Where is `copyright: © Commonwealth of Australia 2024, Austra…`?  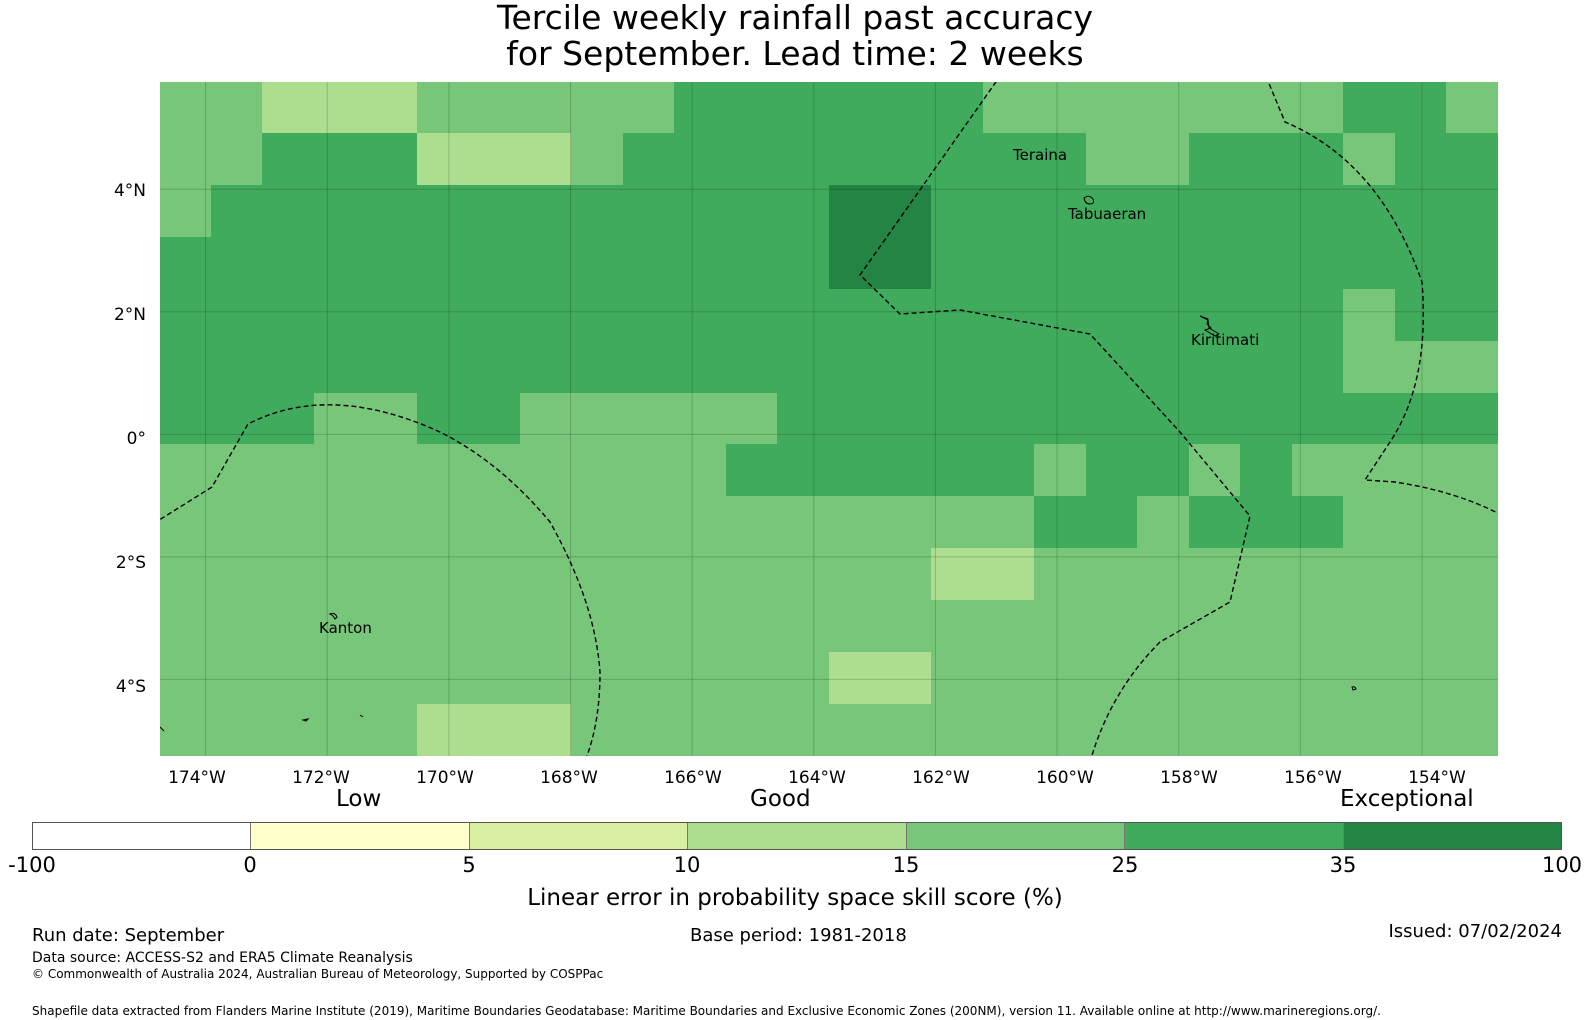 copyright: © Commonwealth of Australia 2024, Austra… is located at coordinates (318, 974).